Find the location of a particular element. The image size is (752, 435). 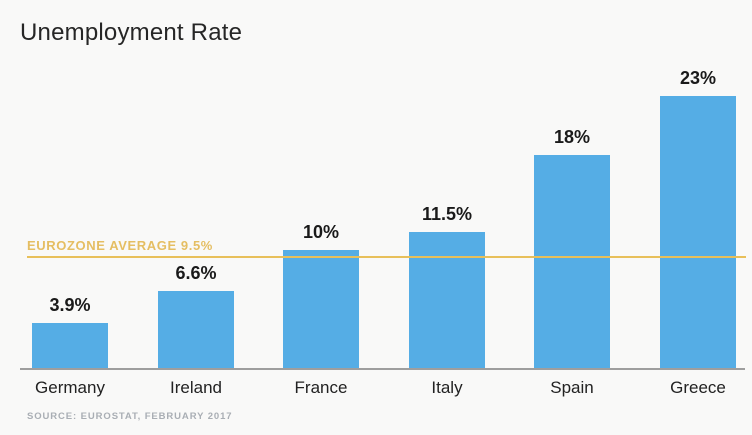

bar-italy is located at coordinates (447, 300).